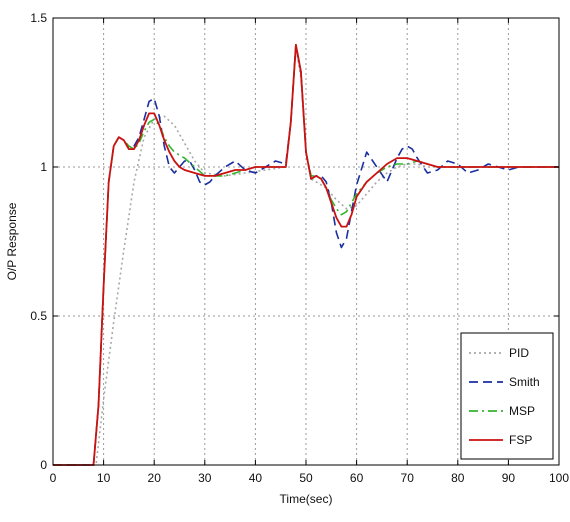 Image resolution: width=570 pixels, height=522 pixels. Describe the element at coordinates (519, 353) in the screenshot. I see `legend-label-pid: PID` at that location.